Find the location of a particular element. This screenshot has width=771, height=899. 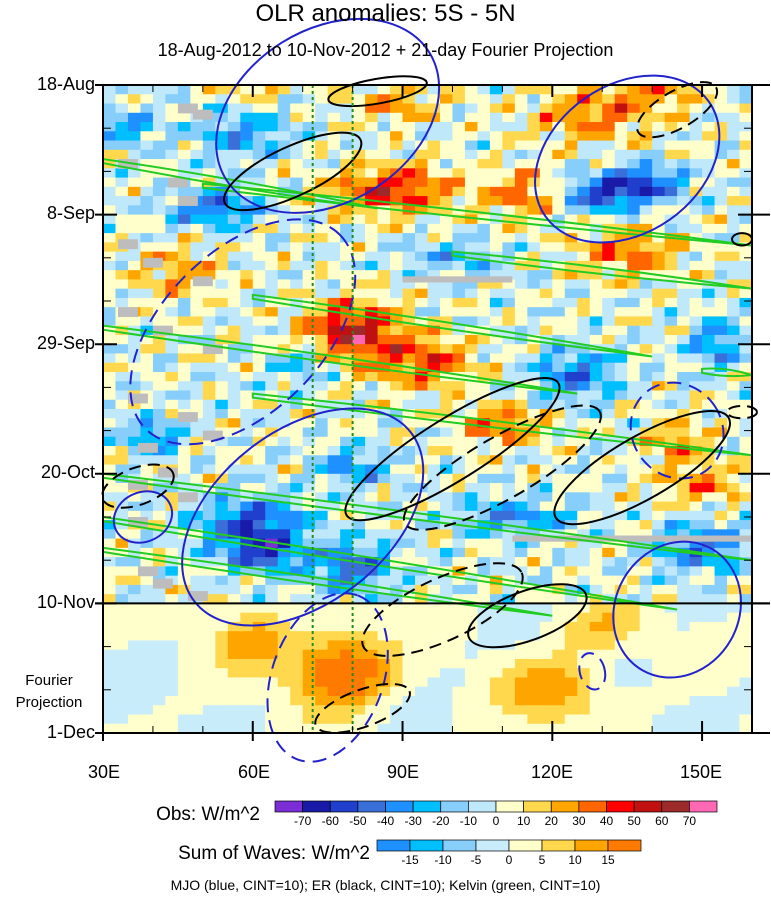

obs-colorbar-swatch is located at coordinates (454, 806).